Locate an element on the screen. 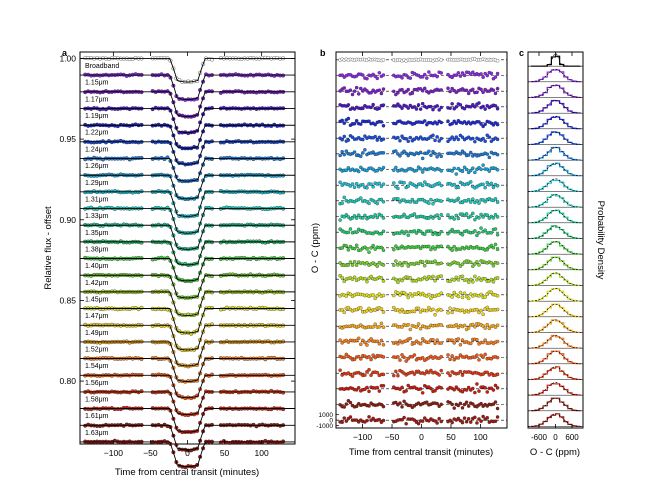 This screenshot has width=650, height=500. panel-a-xlabel: Time from central transit (minutes) is located at coordinates (187, 472).